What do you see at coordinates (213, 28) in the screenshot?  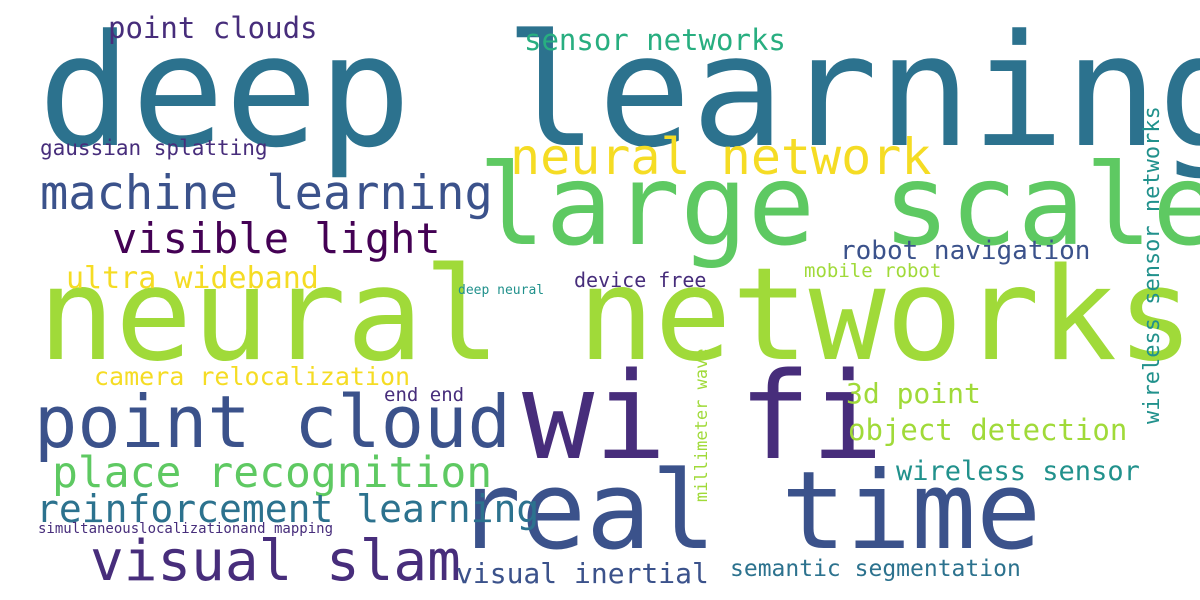 I see `word-point-clouds: point clouds` at bounding box center [213, 28].